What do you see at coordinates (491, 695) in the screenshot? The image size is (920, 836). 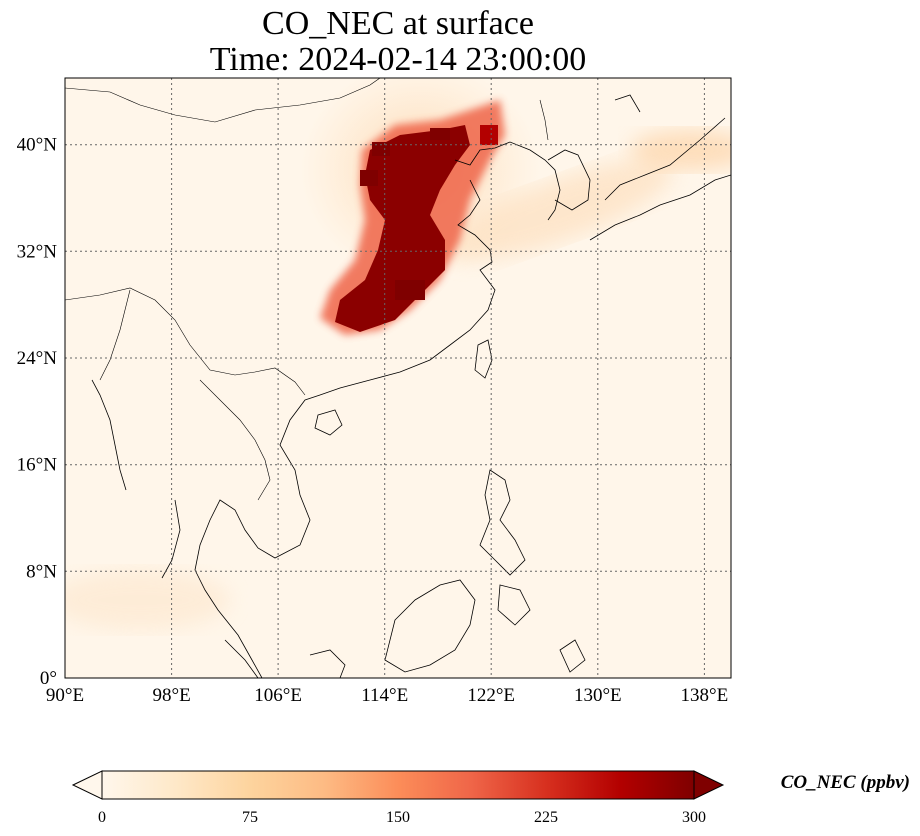 I see `x-tick-label: 122°E` at bounding box center [491, 695].